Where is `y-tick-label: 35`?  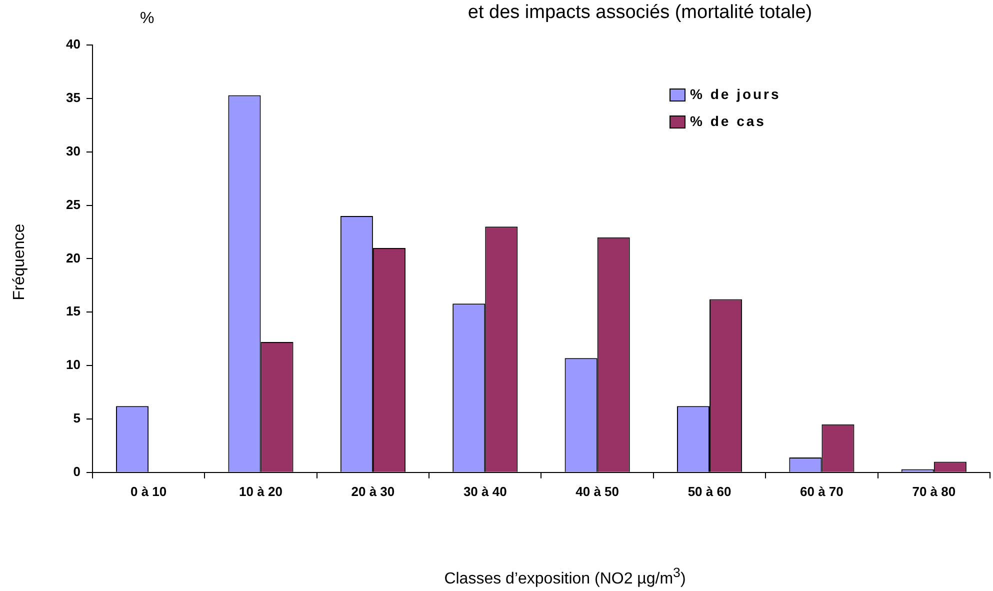 y-tick-label: 35 is located at coordinates (73, 98).